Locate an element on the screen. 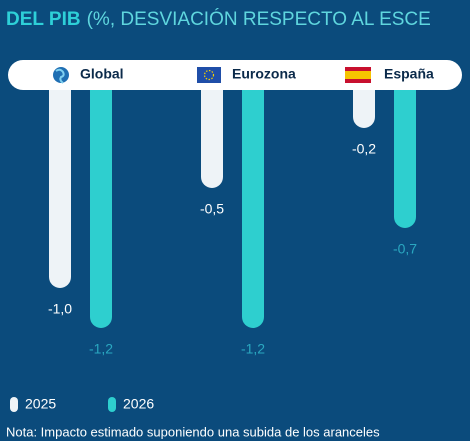 Image resolution: width=470 pixels, height=441 pixels. chart-title: DEL PIB (%, DESVIACIÓN RESPECTO AL ESCE is located at coordinates (218, 19).